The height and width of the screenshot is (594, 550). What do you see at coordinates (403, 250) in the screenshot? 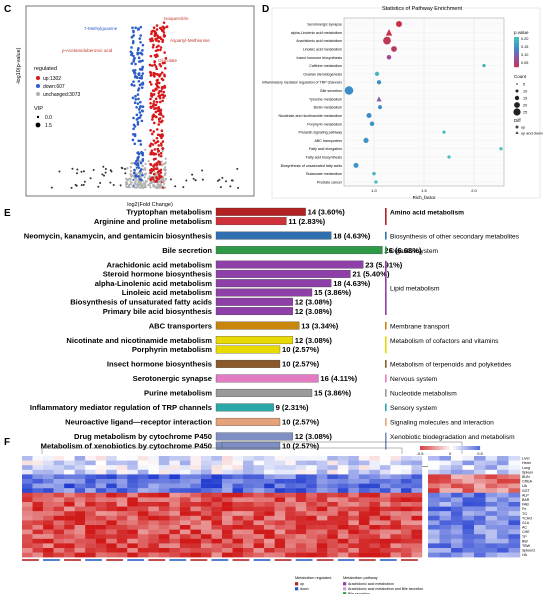
I see `bar-value-label: 26 (6.68%)` at bounding box center [403, 250].